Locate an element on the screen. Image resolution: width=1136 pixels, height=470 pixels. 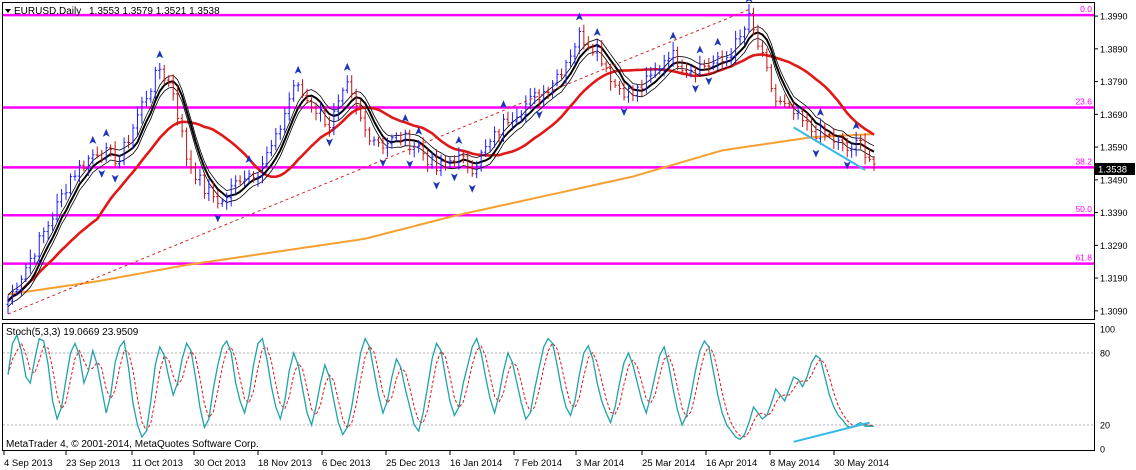
fib-level-label: 38.2 is located at coordinates (1083, 161).